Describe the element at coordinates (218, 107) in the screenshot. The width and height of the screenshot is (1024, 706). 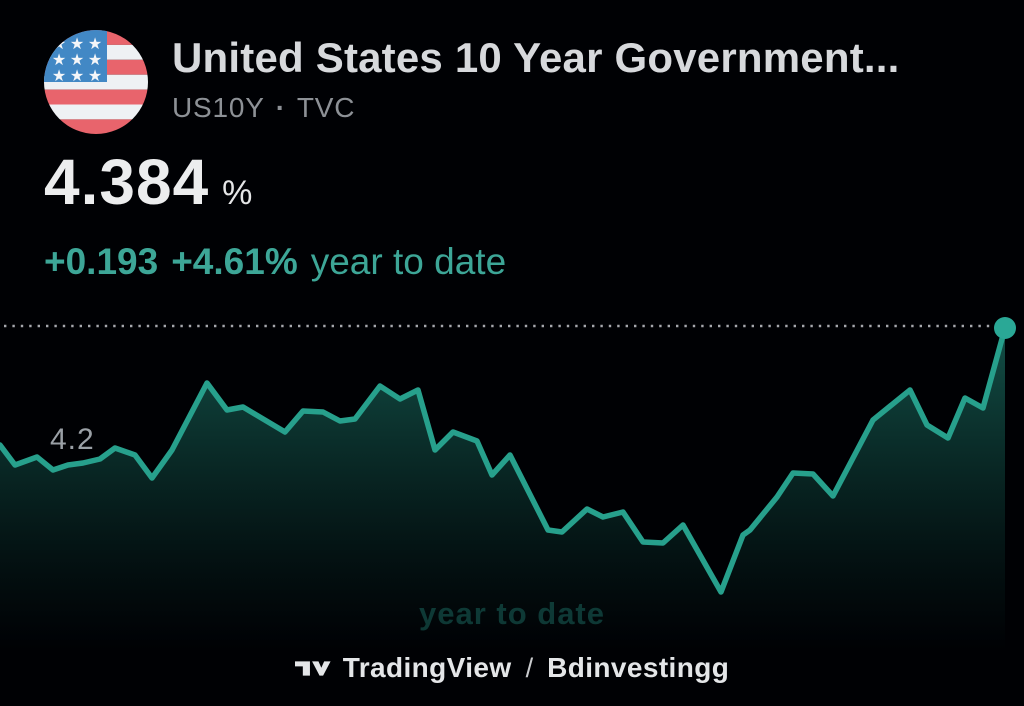
I see `symbol-ticker: US10Y` at that location.